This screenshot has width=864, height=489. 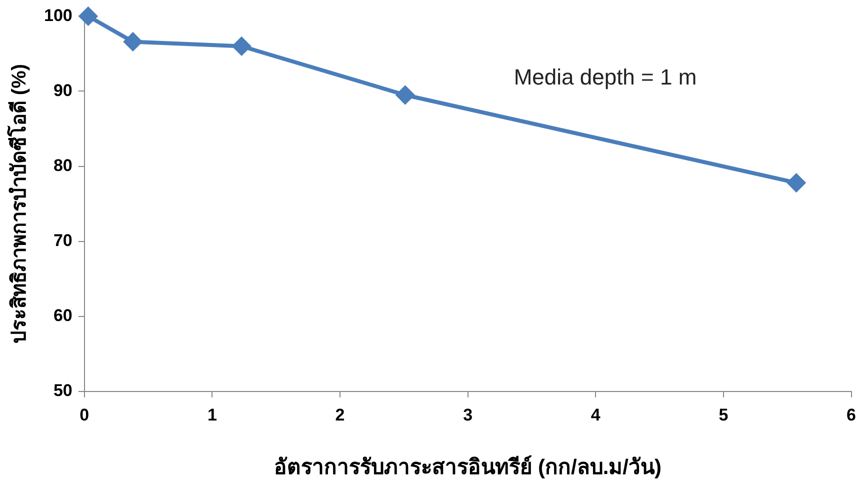 What do you see at coordinates (468, 414) in the screenshot?
I see `x-tick-label: 3` at bounding box center [468, 414].